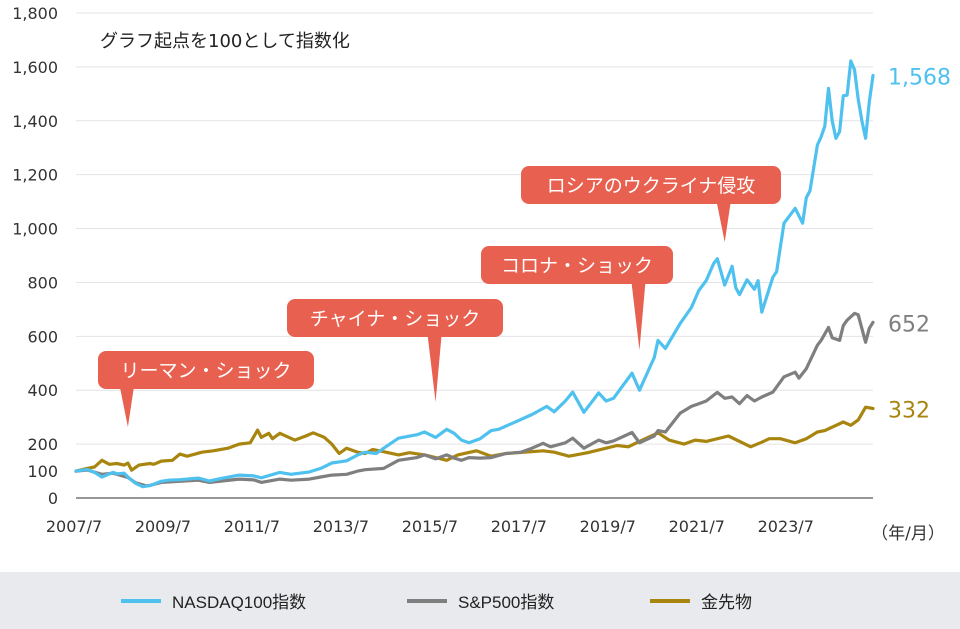  I want to click on x-tick-label: 2009/7, so click(163, 526).